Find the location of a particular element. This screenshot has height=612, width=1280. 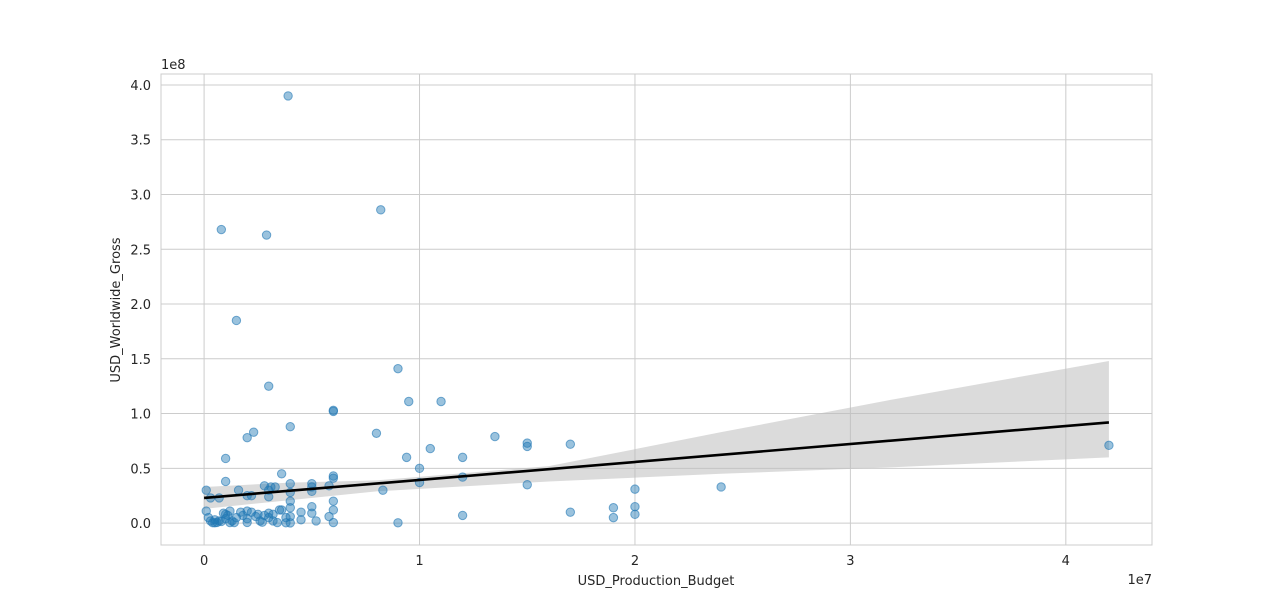

y-tick-label: 2.0 is located at coordinates (140, 305).